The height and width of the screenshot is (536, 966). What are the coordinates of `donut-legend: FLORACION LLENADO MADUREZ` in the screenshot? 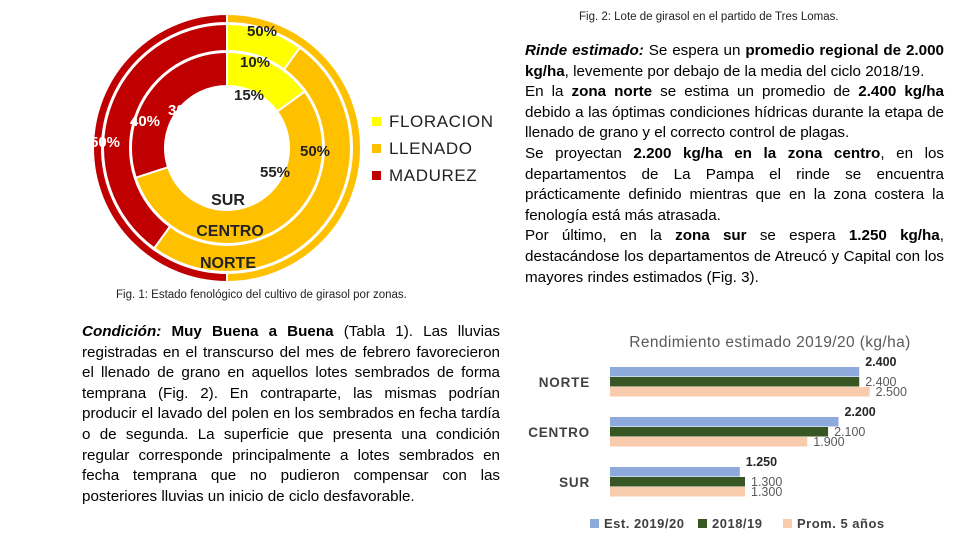 It's located at (433, 148).